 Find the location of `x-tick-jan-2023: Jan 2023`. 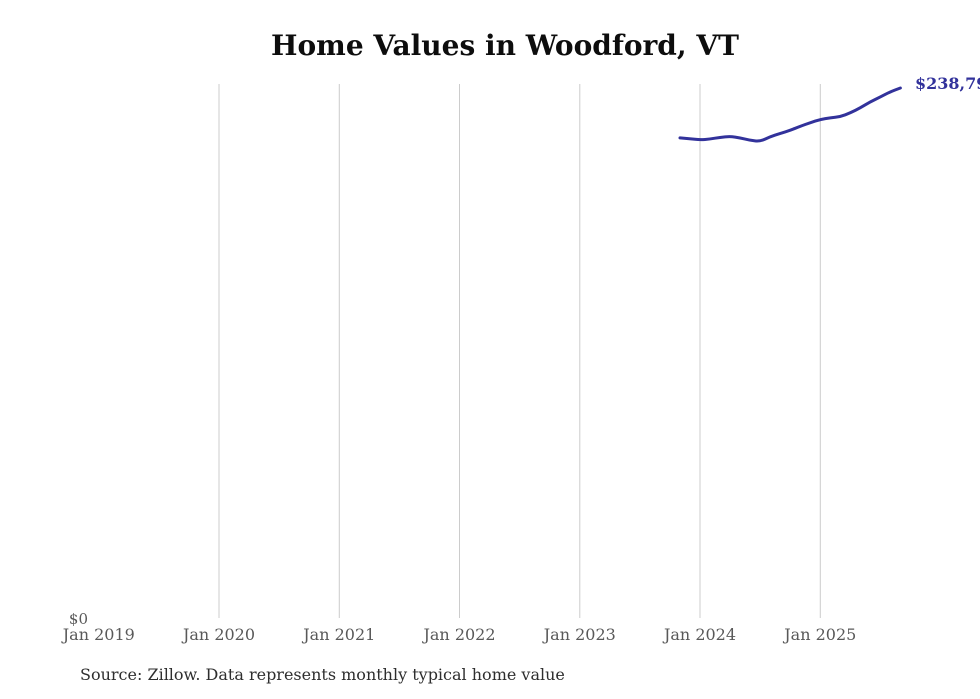

x-tick-jan-2023: Jan 2023 is located at coordinates (579, 634).